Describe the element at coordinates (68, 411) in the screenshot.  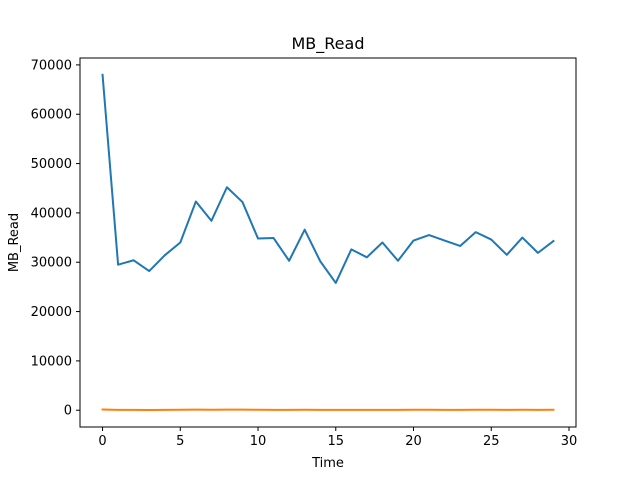
I see `y-tick-label: 0` at that location.